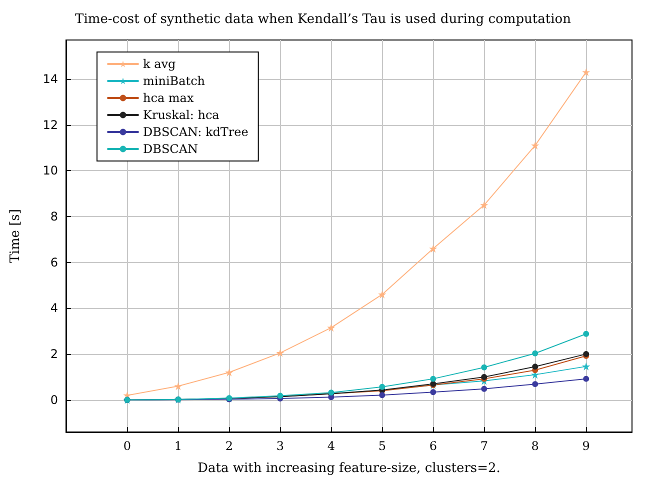 Image resolution: width=646 pixels, height=482 pixels. What do you see at coordinates (195, 132) in the screenshot?
I see `legend-label: DBSCAN: kdTree` at bounding box center [195, 132].